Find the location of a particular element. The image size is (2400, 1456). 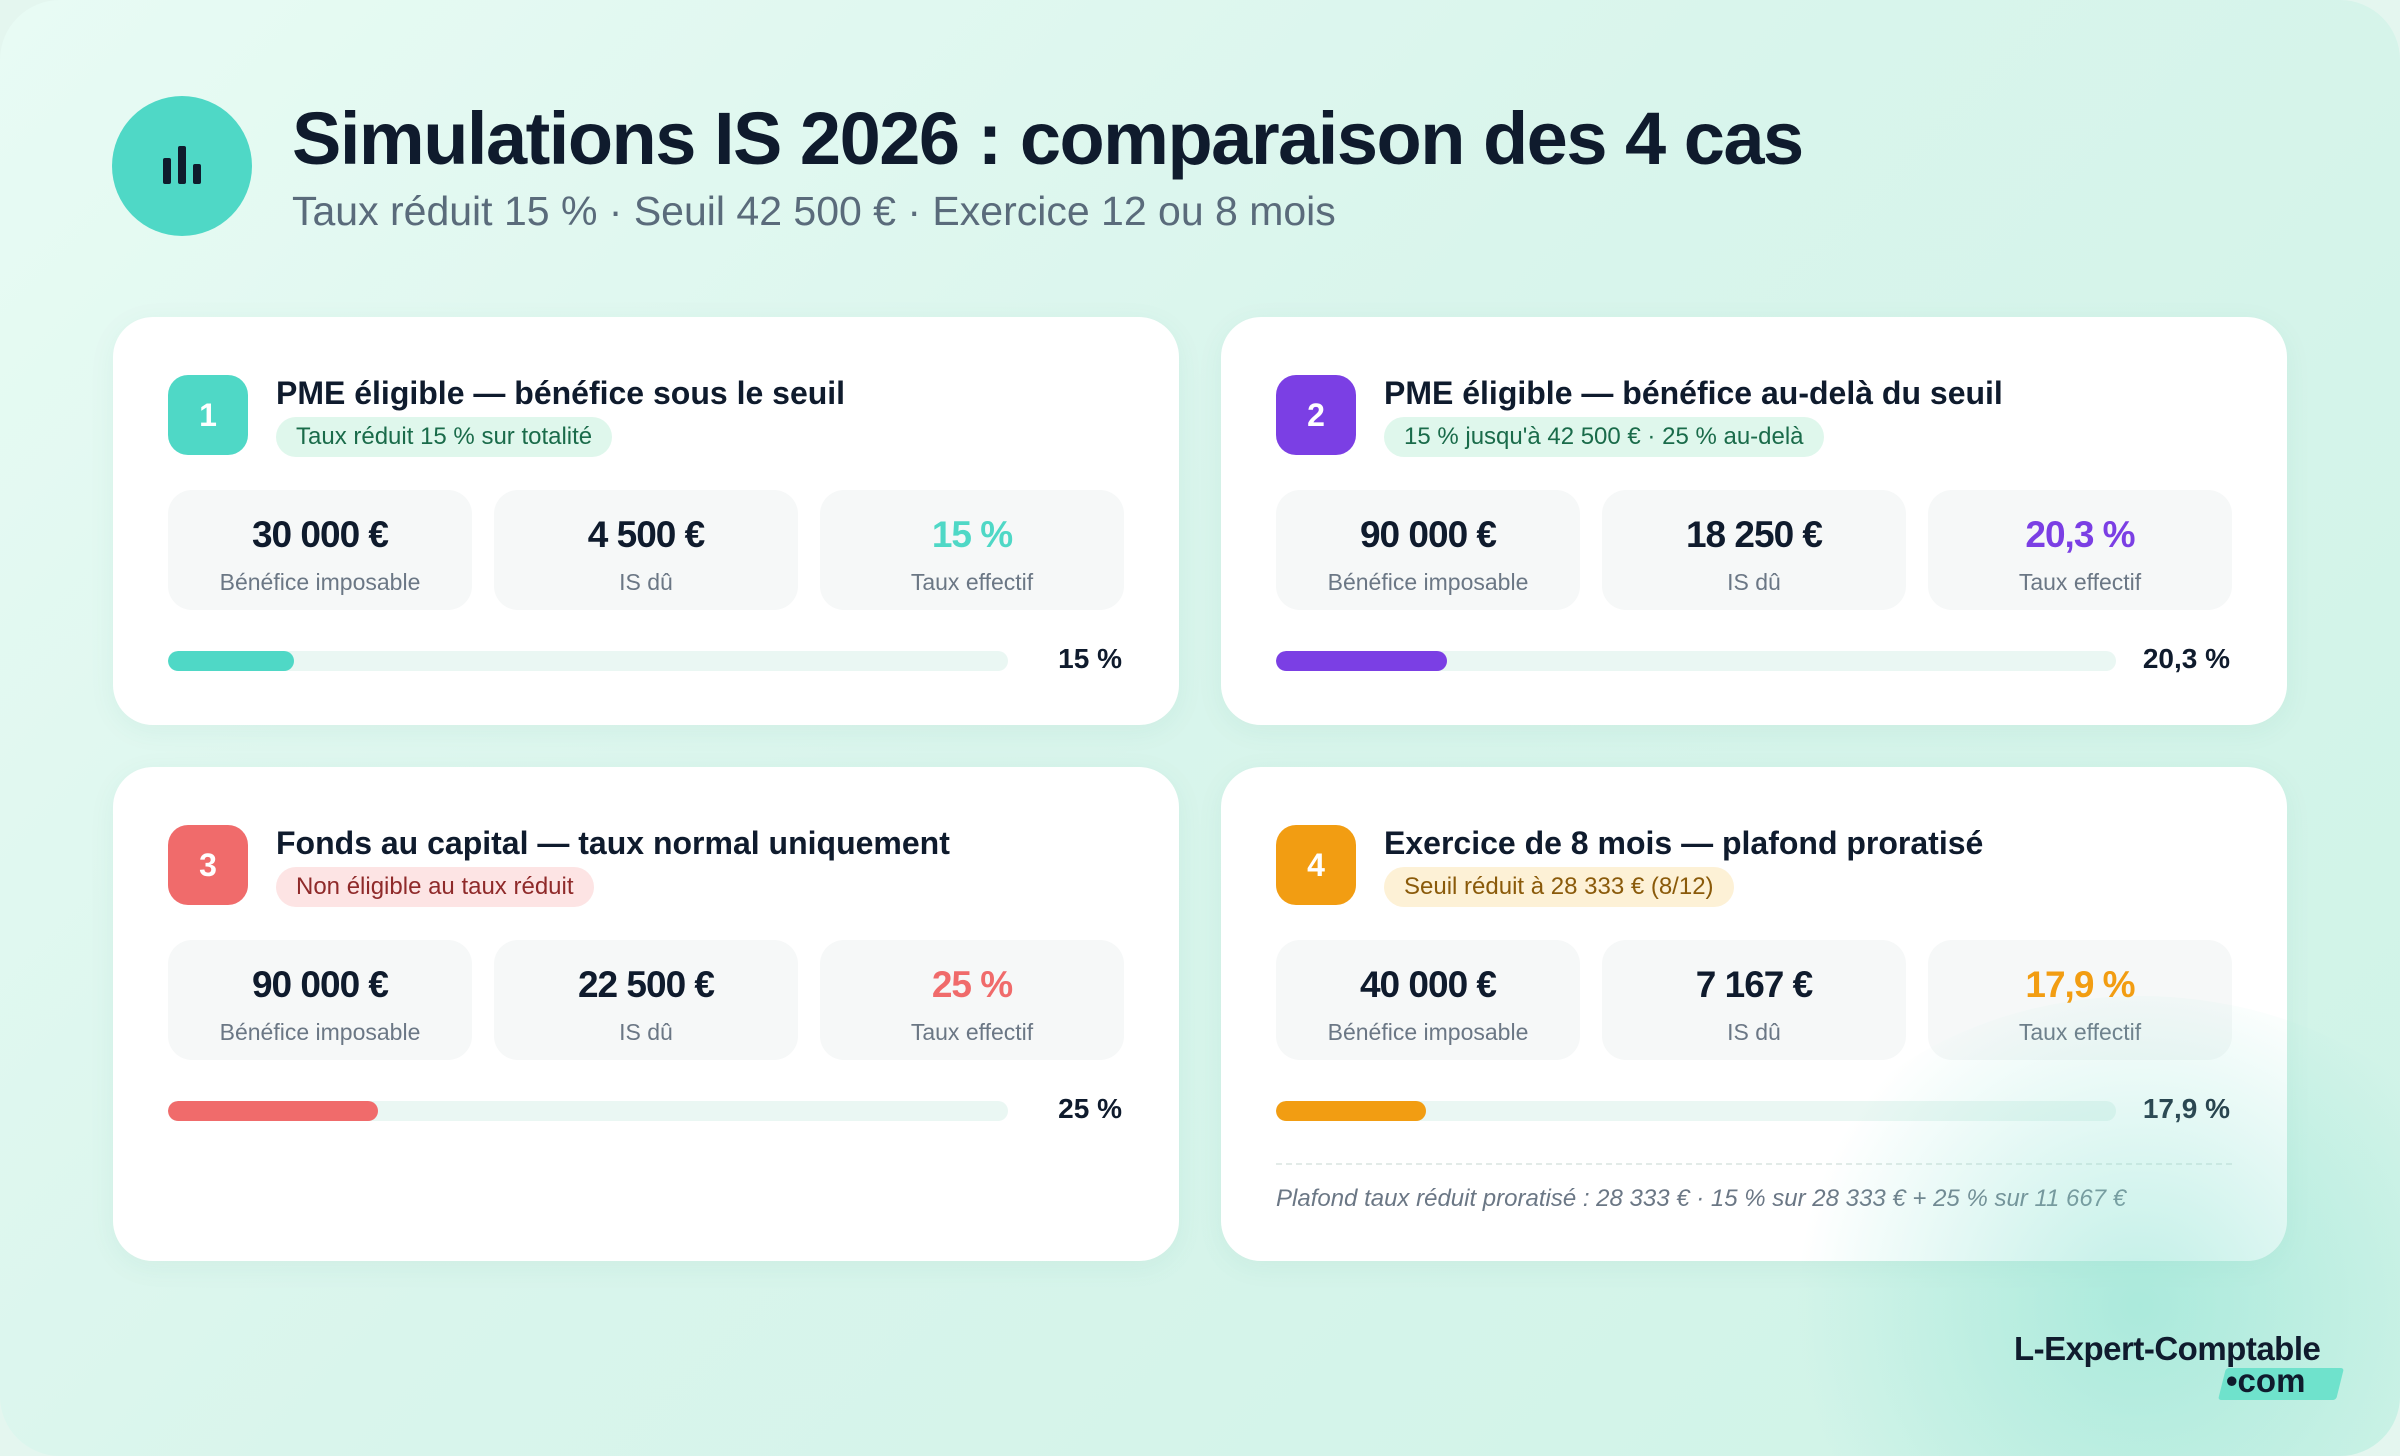

brand-domain: •com is located at coordinates (2266, 1380).